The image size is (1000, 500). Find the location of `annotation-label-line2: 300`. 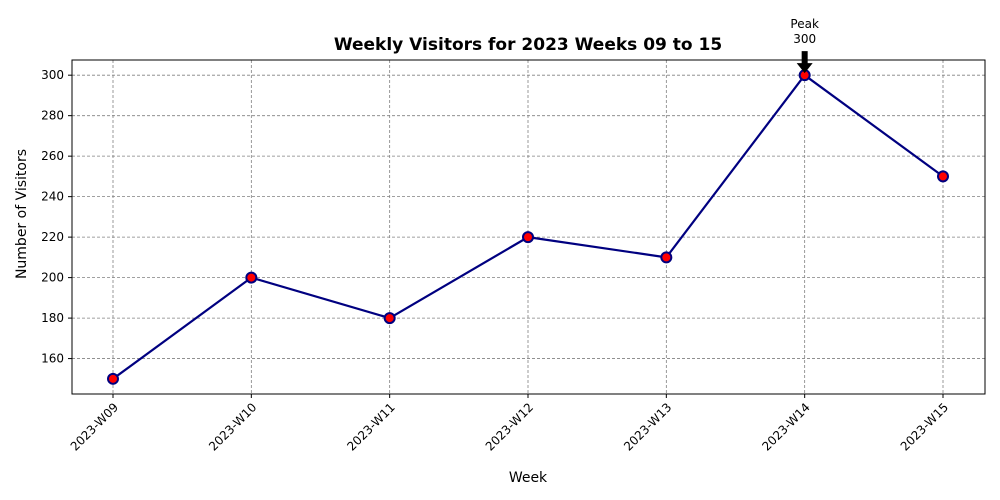

annotation-label-line2: 300 is located at coordinates (804, 39).